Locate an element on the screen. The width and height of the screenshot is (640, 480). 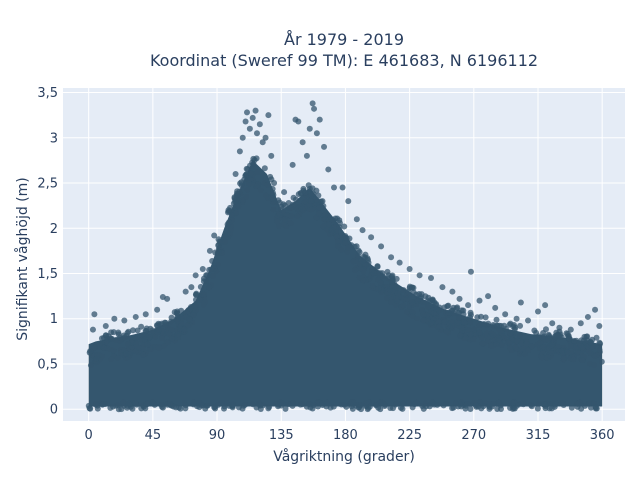
y-tick-label: 3,5 is located at coordinates (47, 93).